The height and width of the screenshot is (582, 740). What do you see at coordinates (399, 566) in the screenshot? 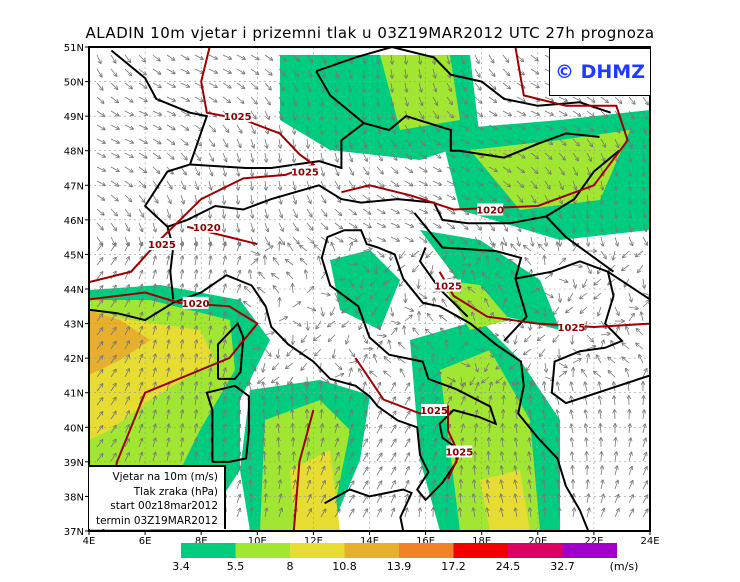
I see `legend-threshold: 13.9` at bounding box center [399, 566].